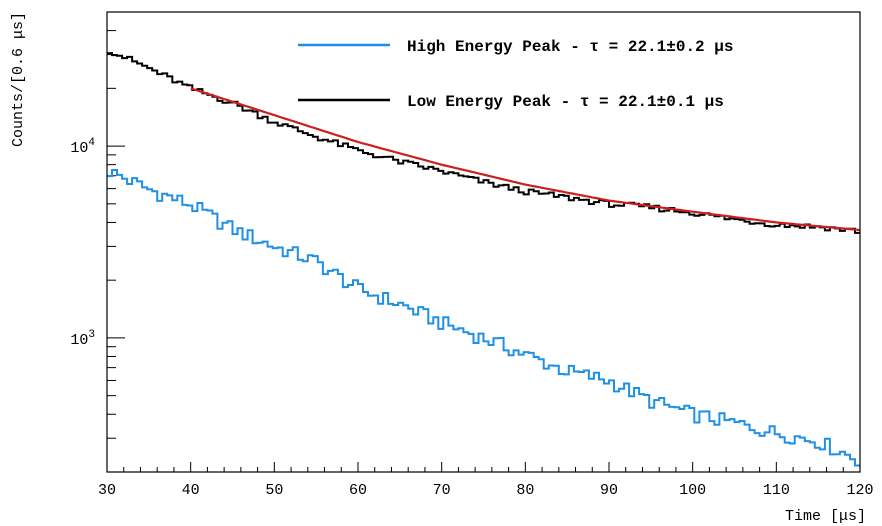  I want to click on x-tick-label: 60, so click(358, 490).